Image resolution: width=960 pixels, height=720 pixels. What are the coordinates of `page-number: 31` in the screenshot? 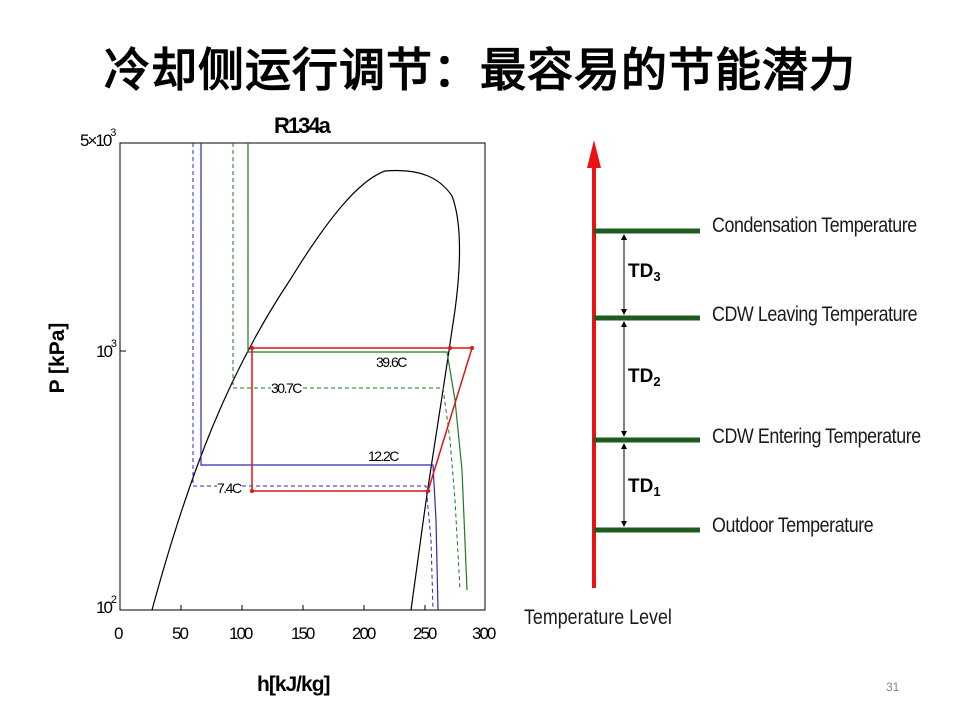 It's located at (893, 687).